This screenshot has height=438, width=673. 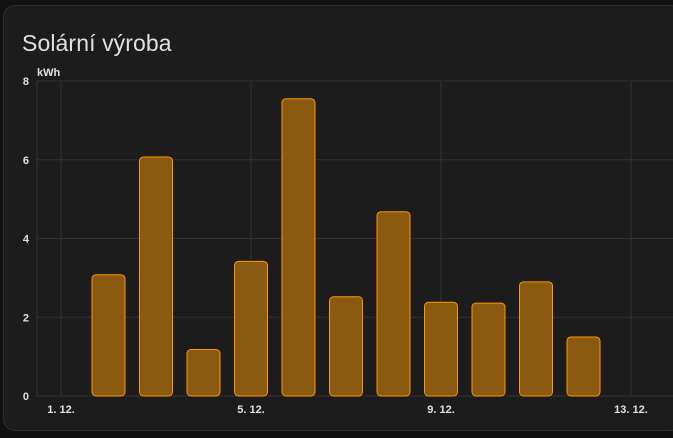 I want to click on y-tick-label: 2, so click(x=26, y=318).